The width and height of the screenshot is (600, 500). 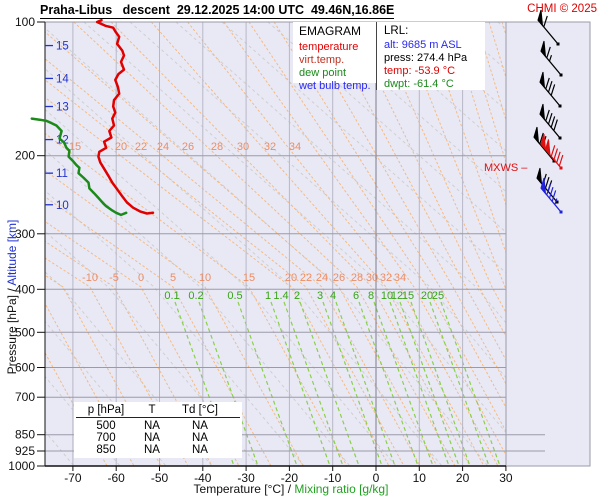 I want to click on sounding-curves, so click(x=92, y=117).